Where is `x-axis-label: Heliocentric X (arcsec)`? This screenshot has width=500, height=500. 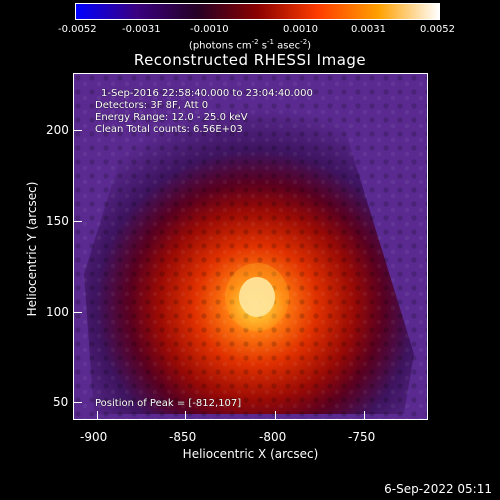
x-axis-label: Heliocentric X (arcsec) is located at coordinates (250, 454).